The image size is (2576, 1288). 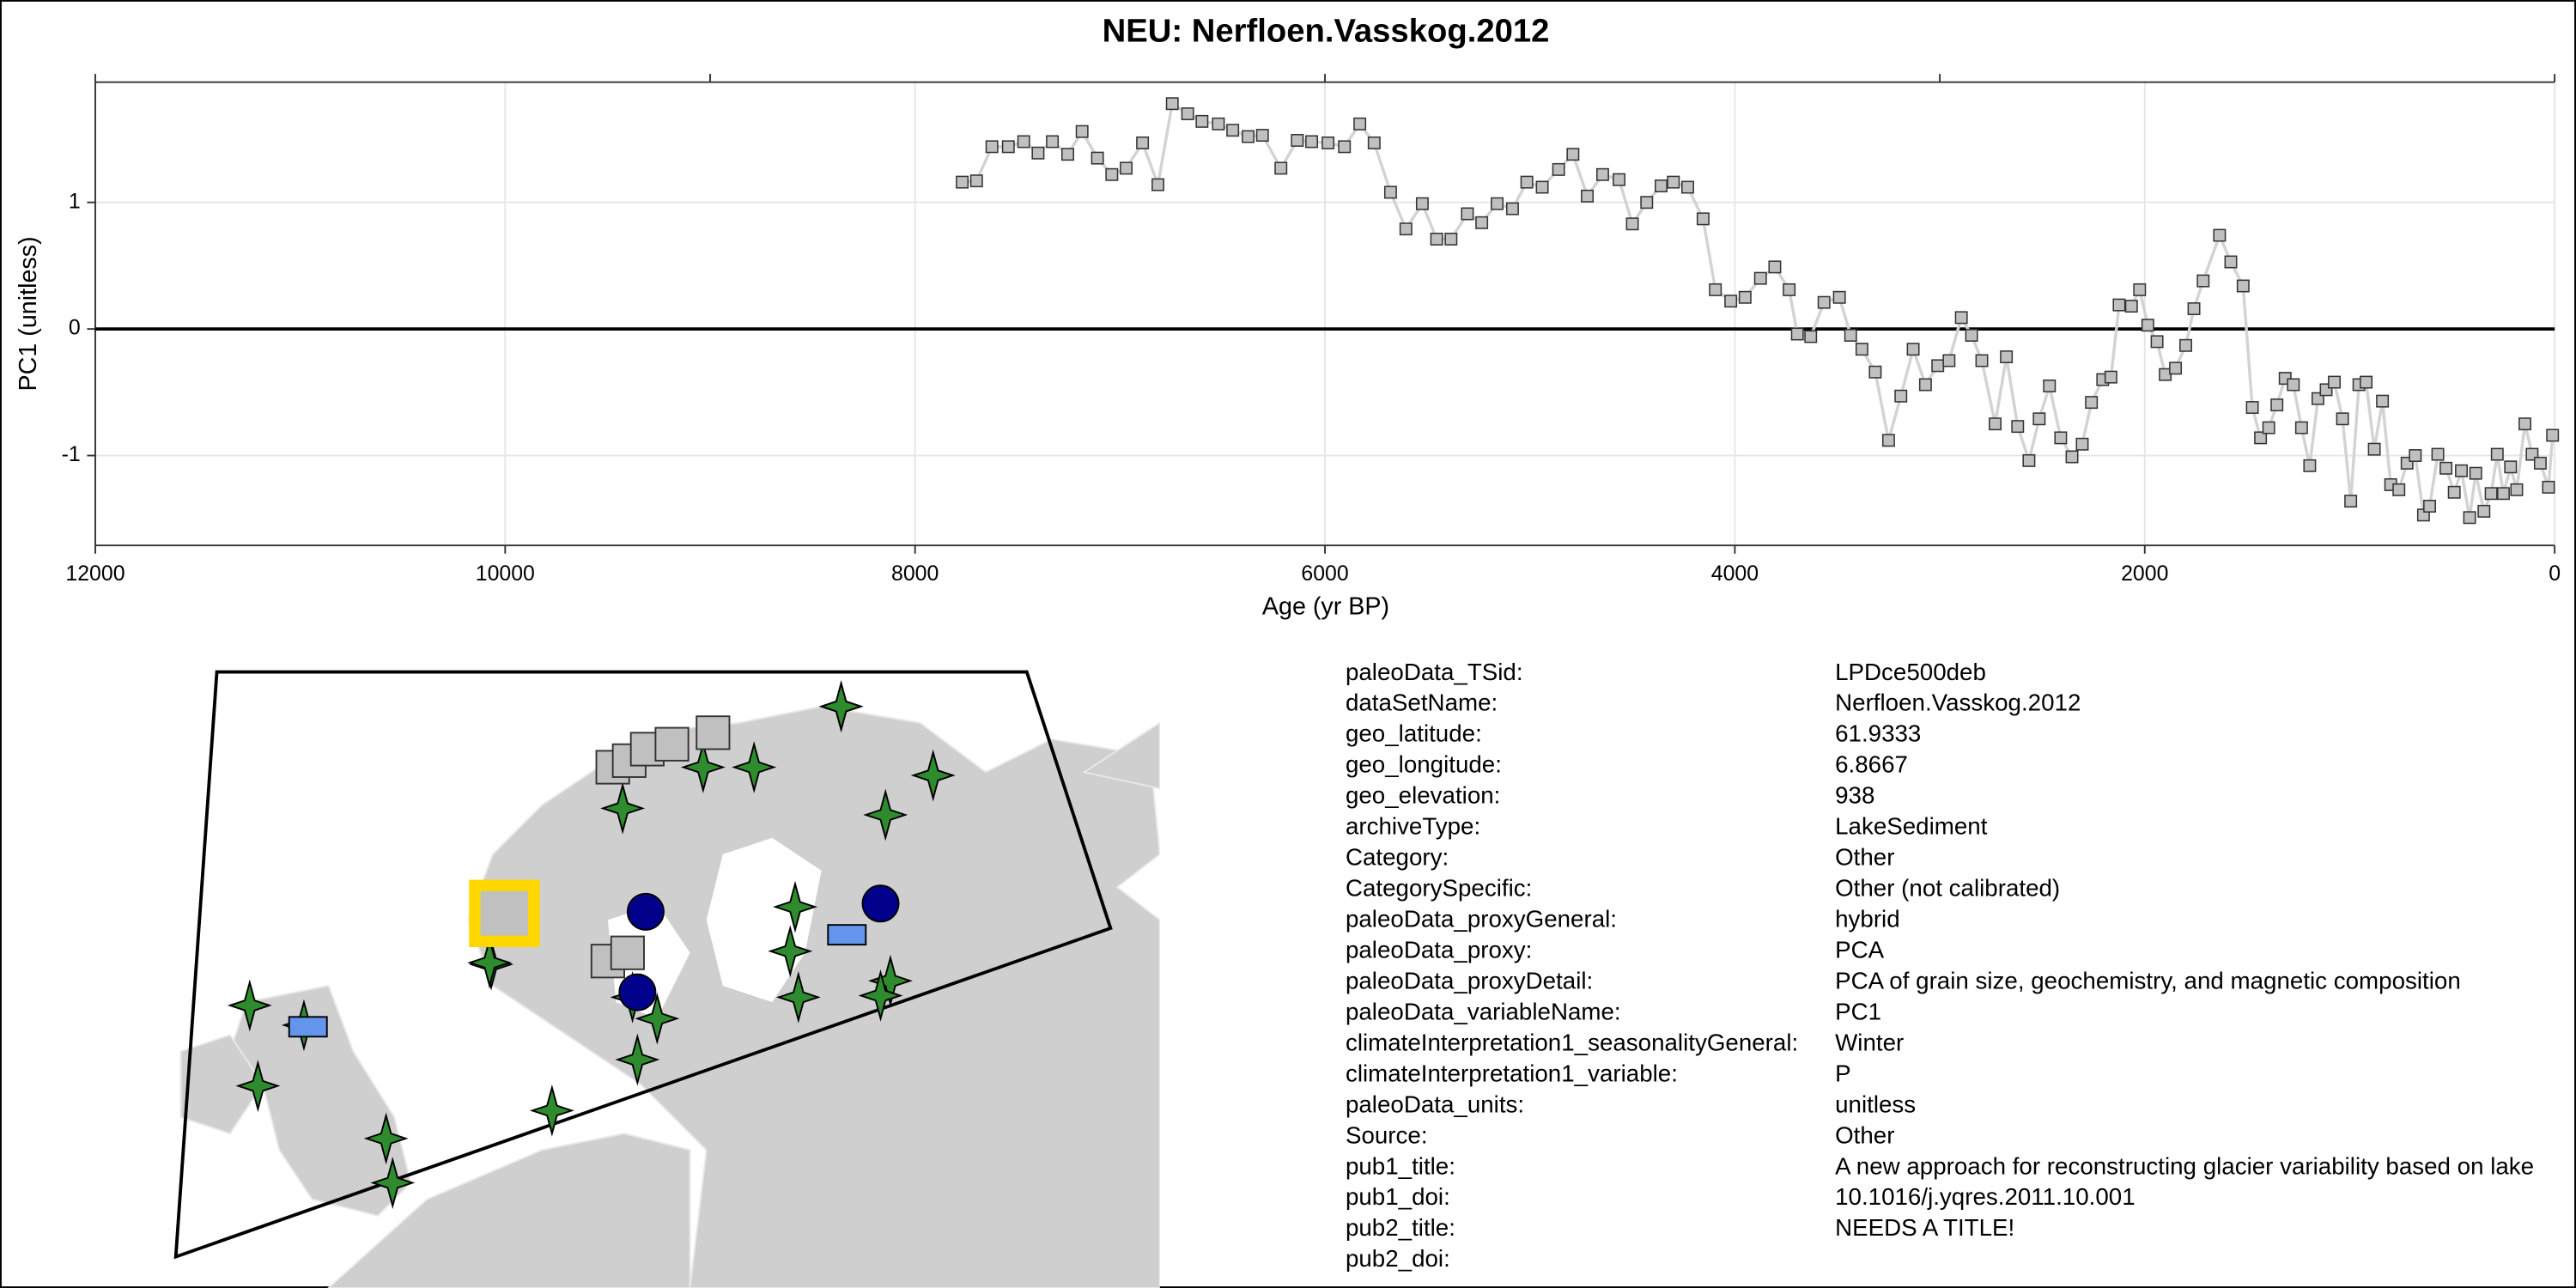 I want to click on metadata-key: geo_longitude:, so click(x=1424, y=764).